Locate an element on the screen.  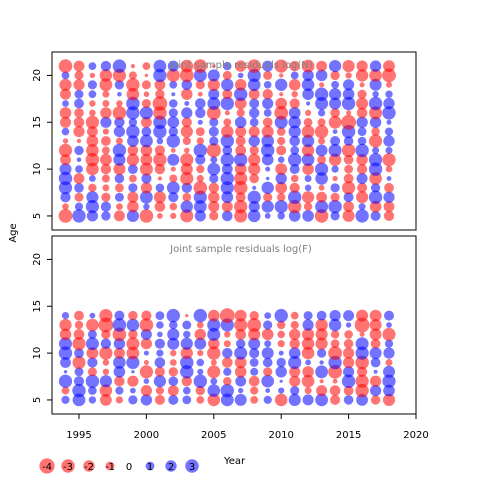
legend-label: 2 is located at coordinates (171, 467).